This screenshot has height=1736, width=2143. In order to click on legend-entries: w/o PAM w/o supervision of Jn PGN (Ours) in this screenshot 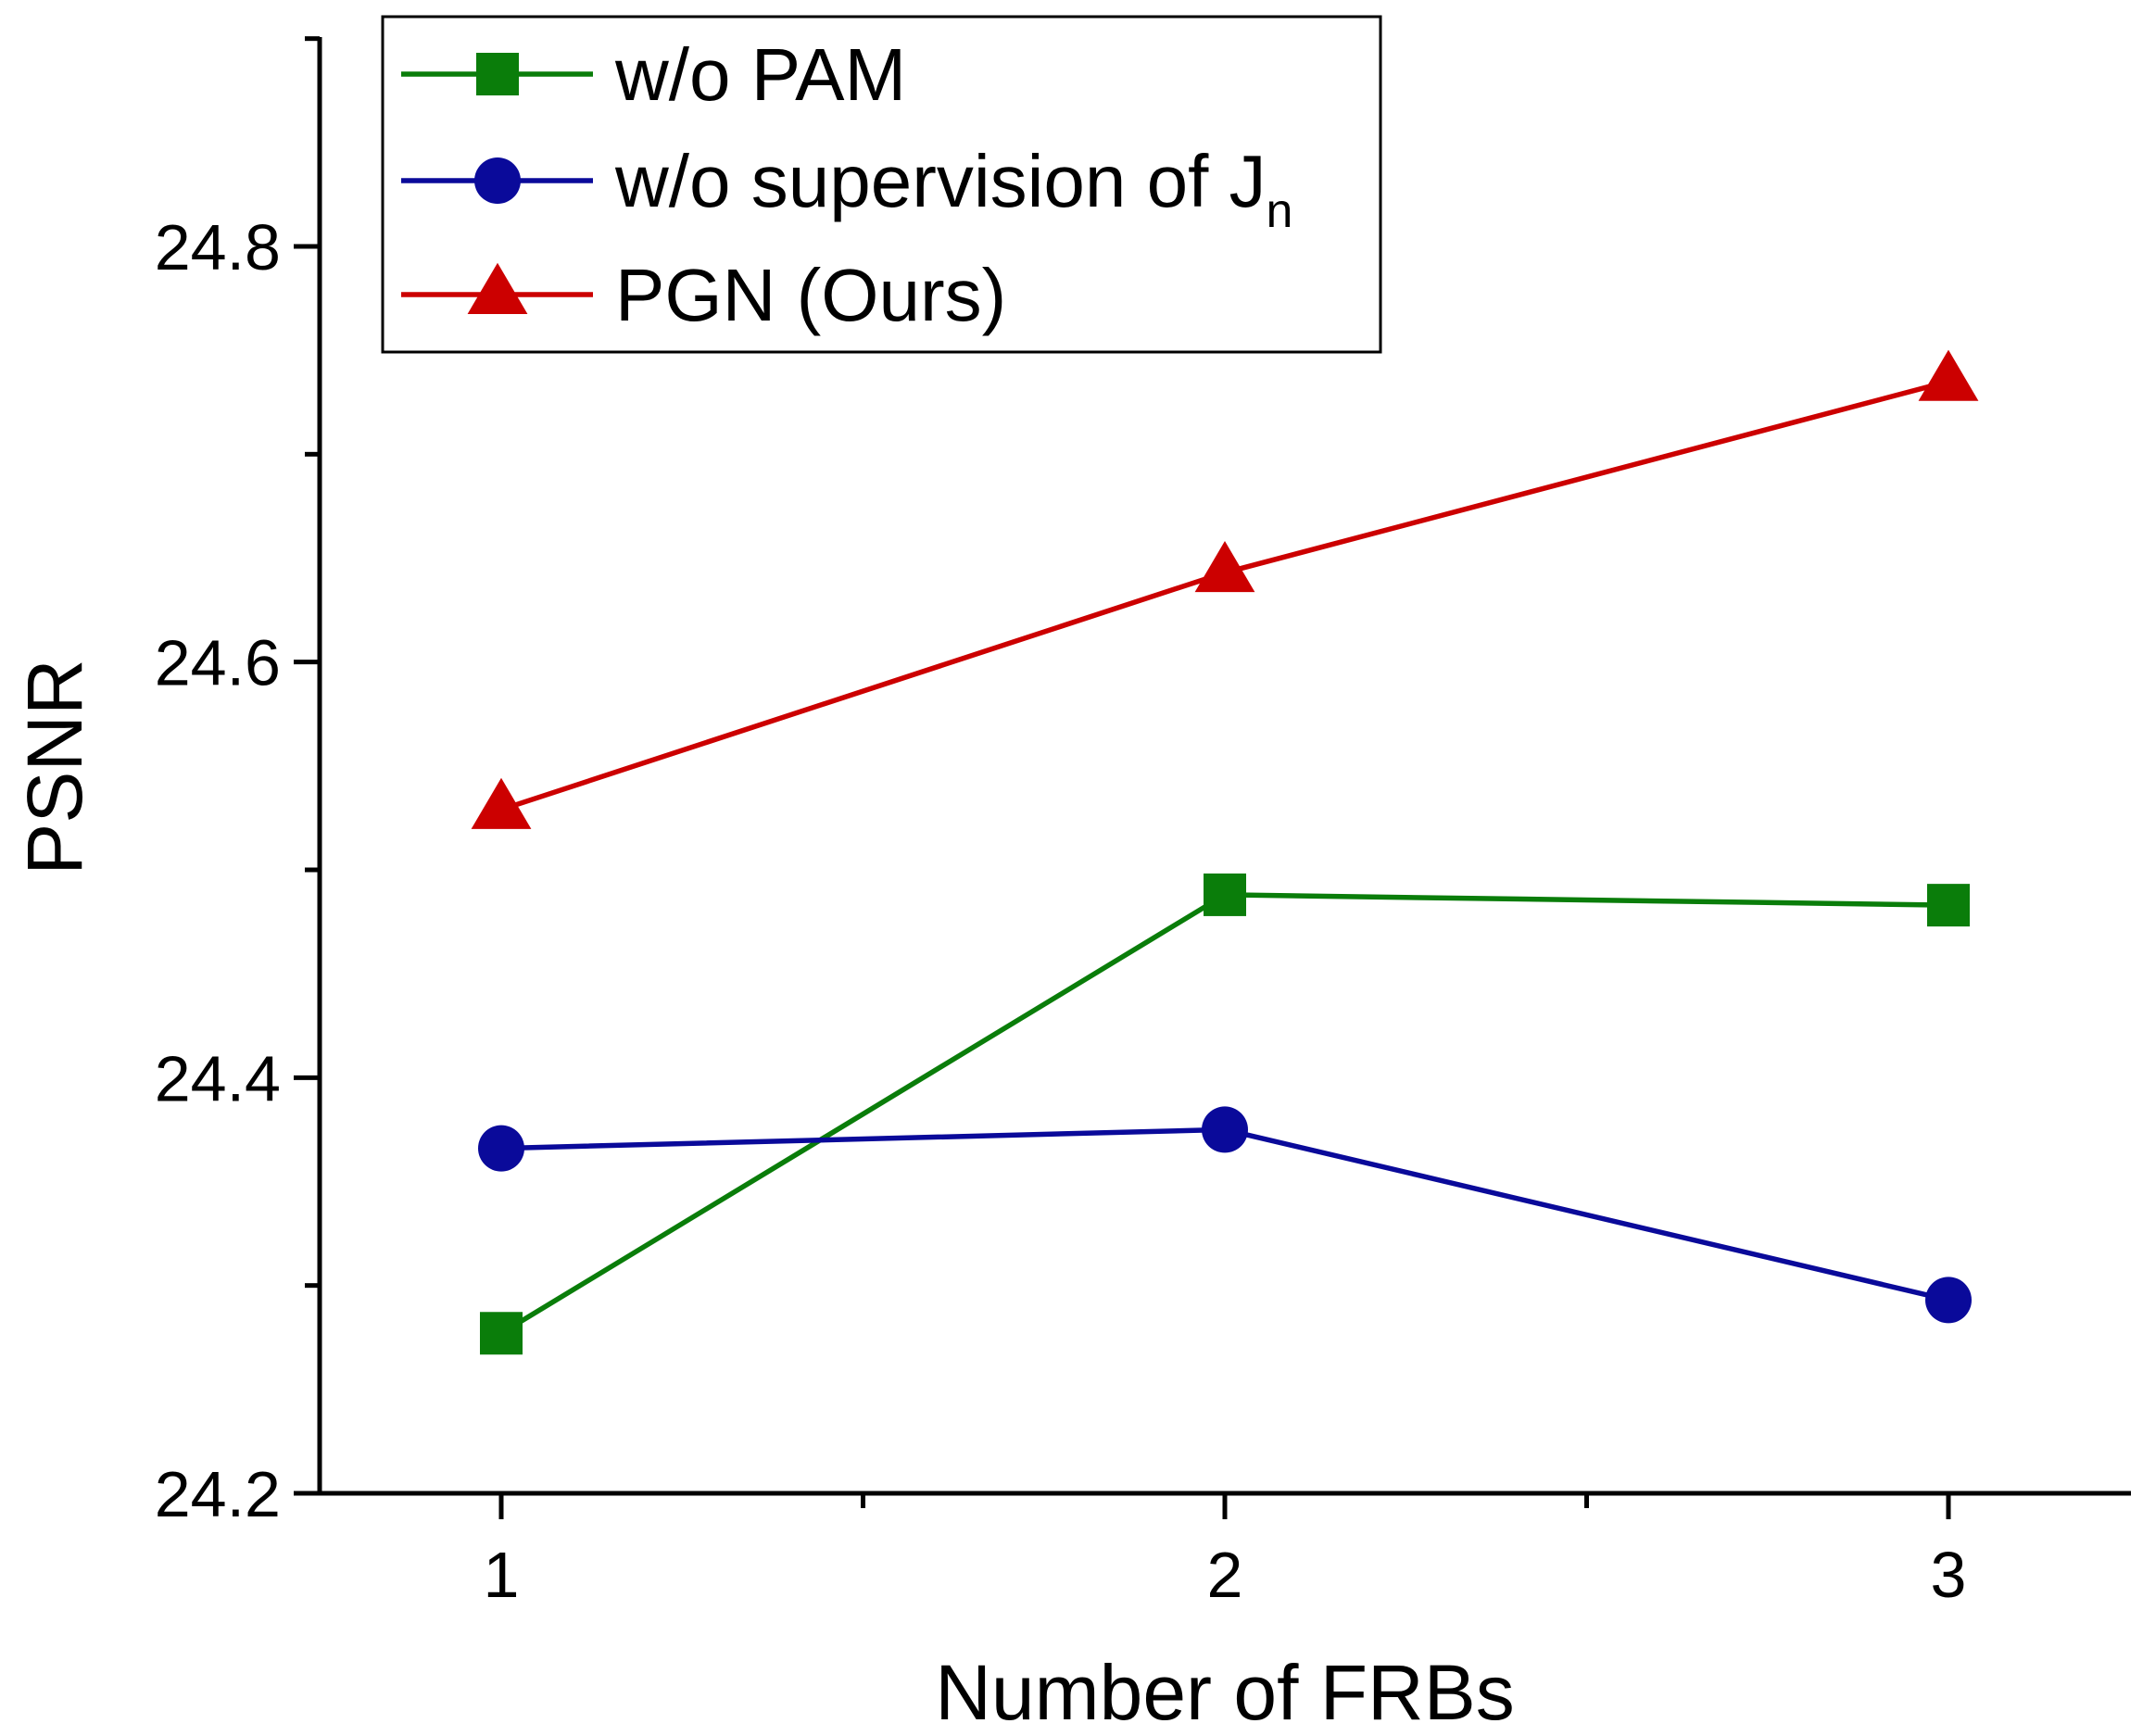, I will do `click(847, 184)`.